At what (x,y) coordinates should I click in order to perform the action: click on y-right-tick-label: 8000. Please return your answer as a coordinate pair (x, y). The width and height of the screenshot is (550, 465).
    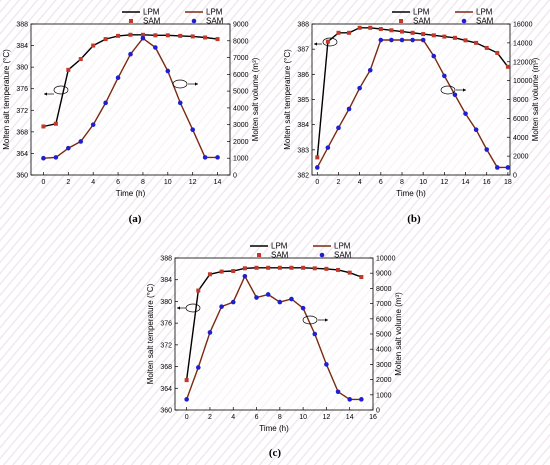
    Looking at the image, I should click on (384, 289).